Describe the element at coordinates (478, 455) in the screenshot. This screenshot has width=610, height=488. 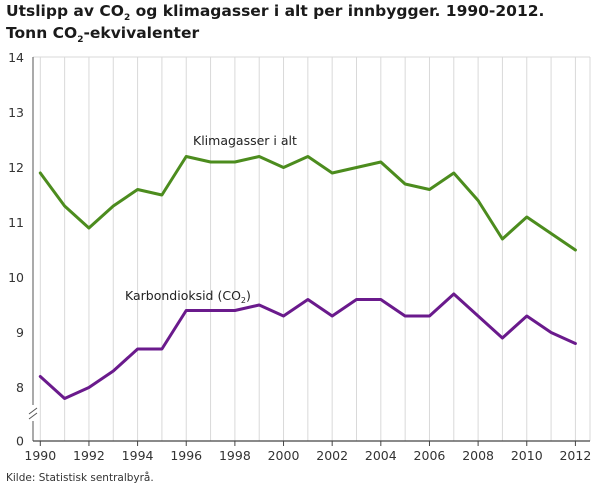
I see `x-tick-label-2008: 2008` at that location.